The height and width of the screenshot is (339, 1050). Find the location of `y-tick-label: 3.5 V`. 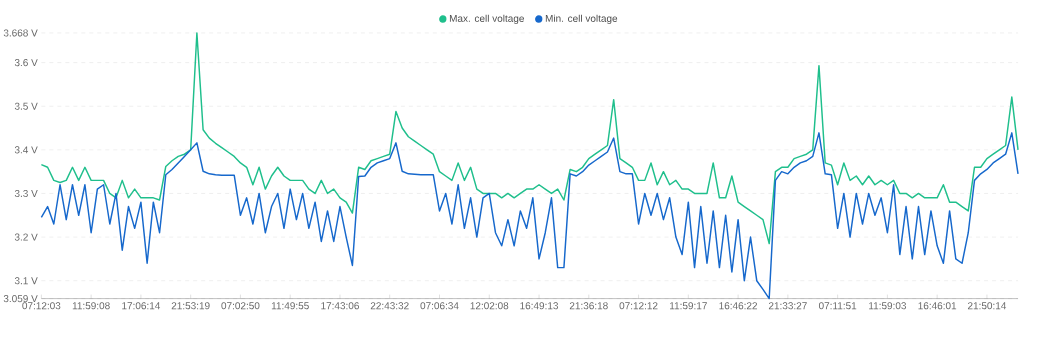

y-tick-label: 3.5 V is located at coordinates (26, 106).